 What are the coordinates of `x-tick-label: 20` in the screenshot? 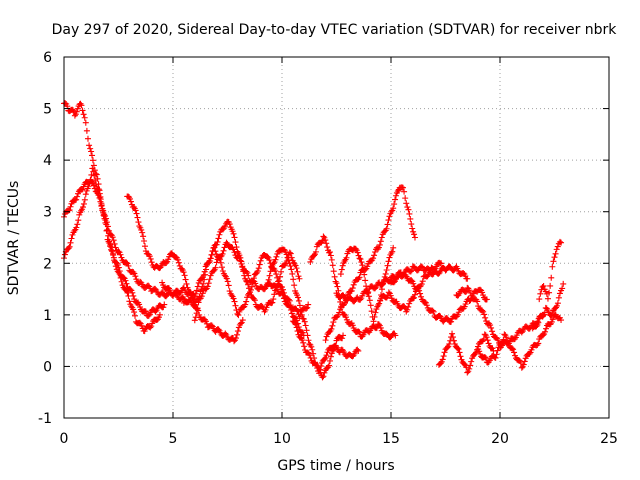 It's located at (500, 439).